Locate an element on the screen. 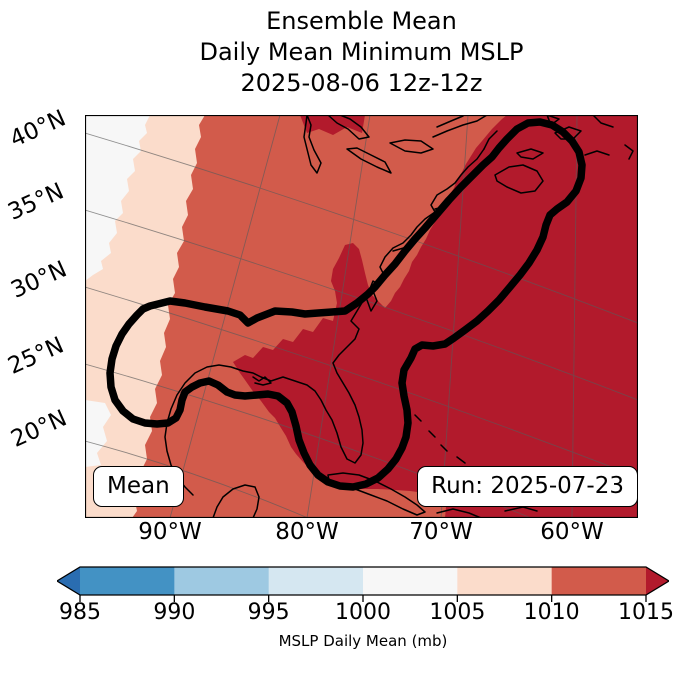  gridline-meridian-90w is located at coordinates (225, 316).